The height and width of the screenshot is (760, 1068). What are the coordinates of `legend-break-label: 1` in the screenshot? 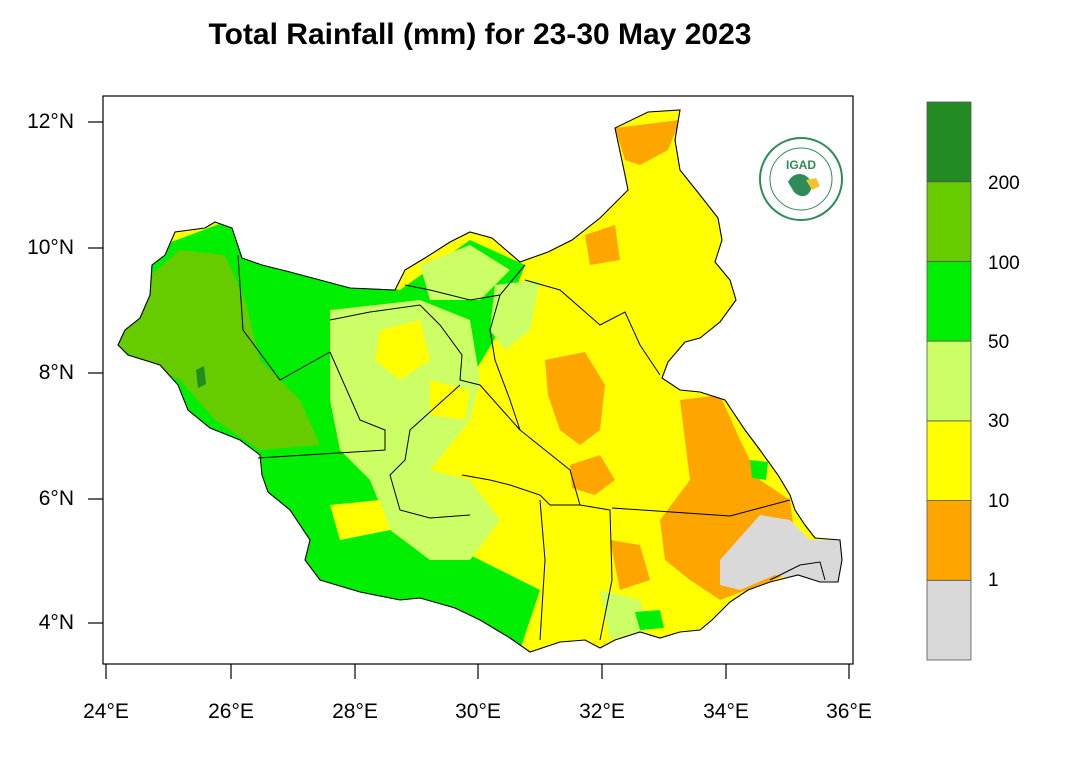 It's located at (993, 580).